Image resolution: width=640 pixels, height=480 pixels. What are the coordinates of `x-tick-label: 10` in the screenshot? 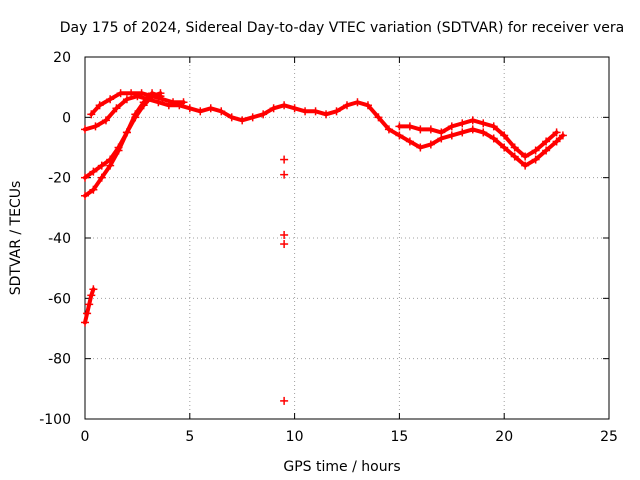 It's located at (295, 437).